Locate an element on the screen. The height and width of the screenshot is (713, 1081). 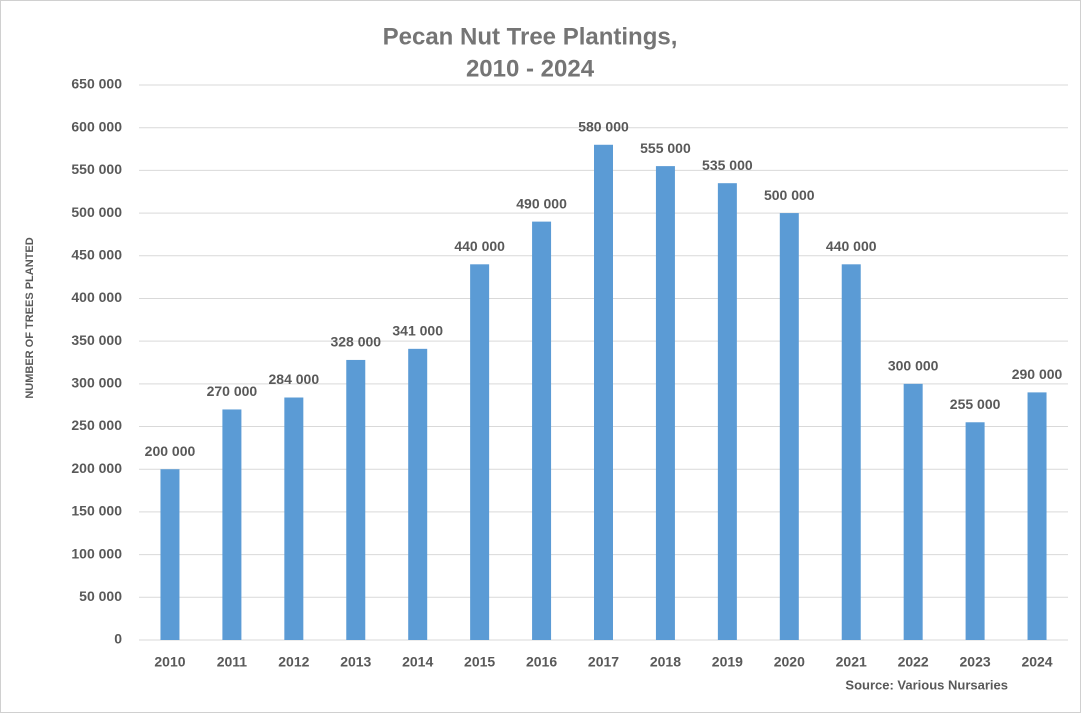
x-tick-label: 2014 is located at coordinates (417, 662).